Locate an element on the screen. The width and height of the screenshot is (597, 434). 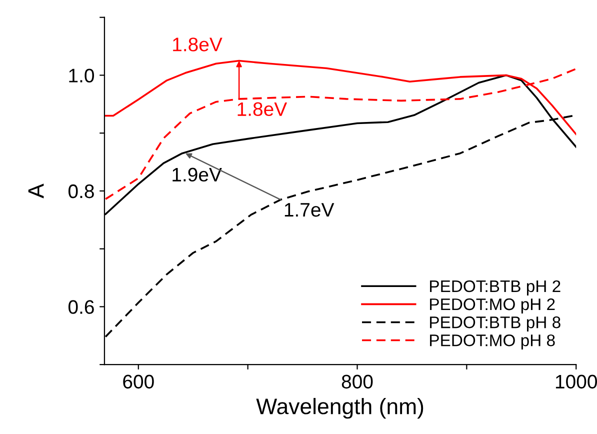
y-tick-label: 1.0 is located at coordinates (81, 75).